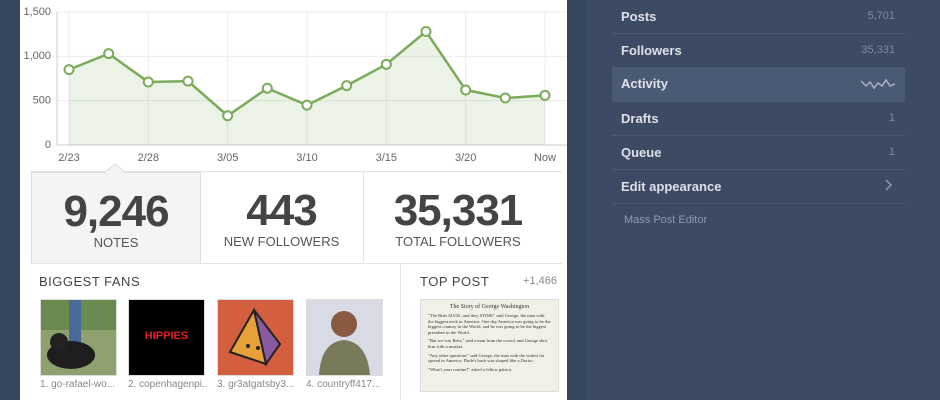 This screenshot has height=400, width=940. I want to click on y-tick-label: 0, so click(48, 145).